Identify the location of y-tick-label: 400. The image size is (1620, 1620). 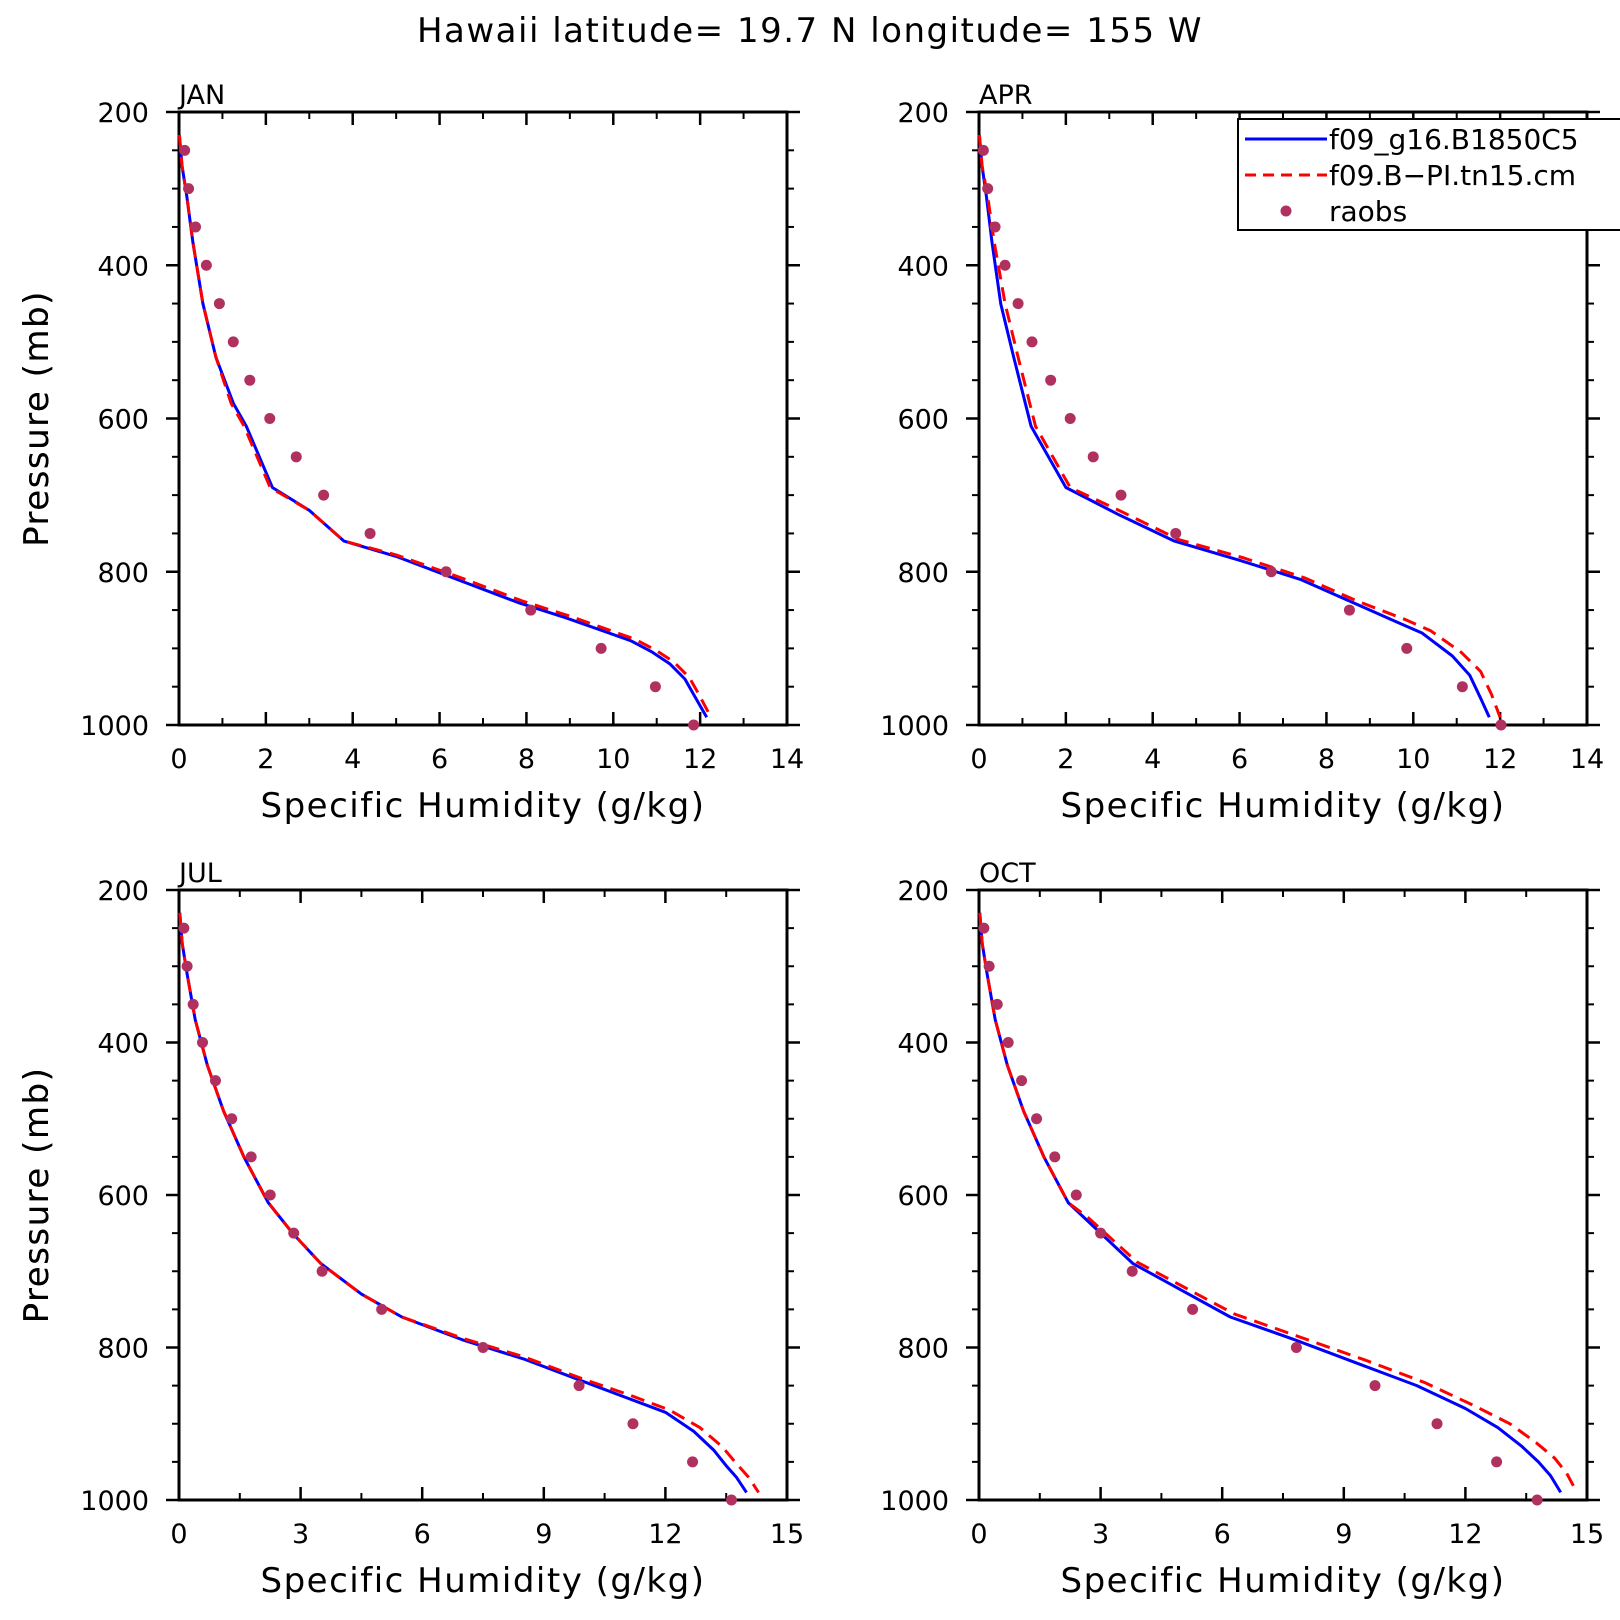
(923, 266).